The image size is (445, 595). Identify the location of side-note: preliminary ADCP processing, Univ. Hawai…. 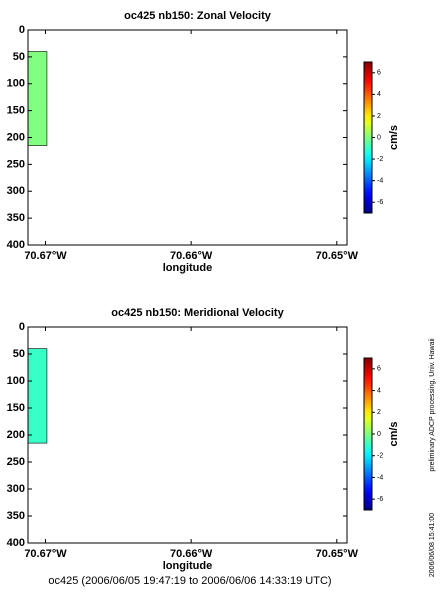
(432, 405).